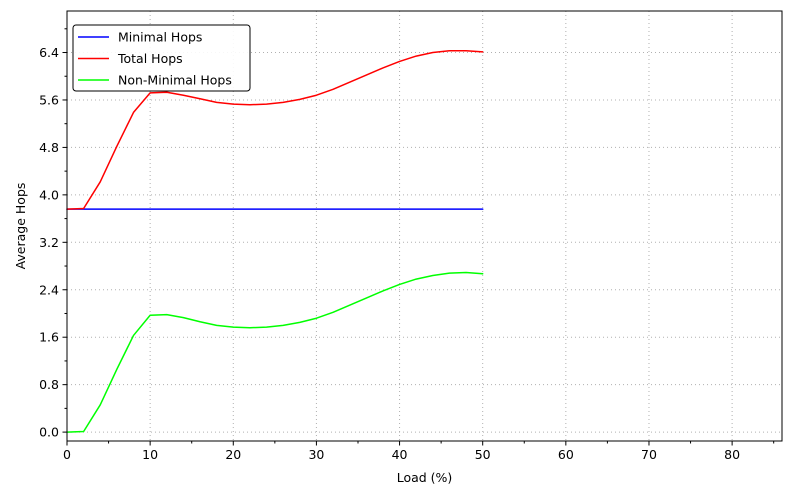  I want to click on x-tick-label: 0, so click(67, 454).